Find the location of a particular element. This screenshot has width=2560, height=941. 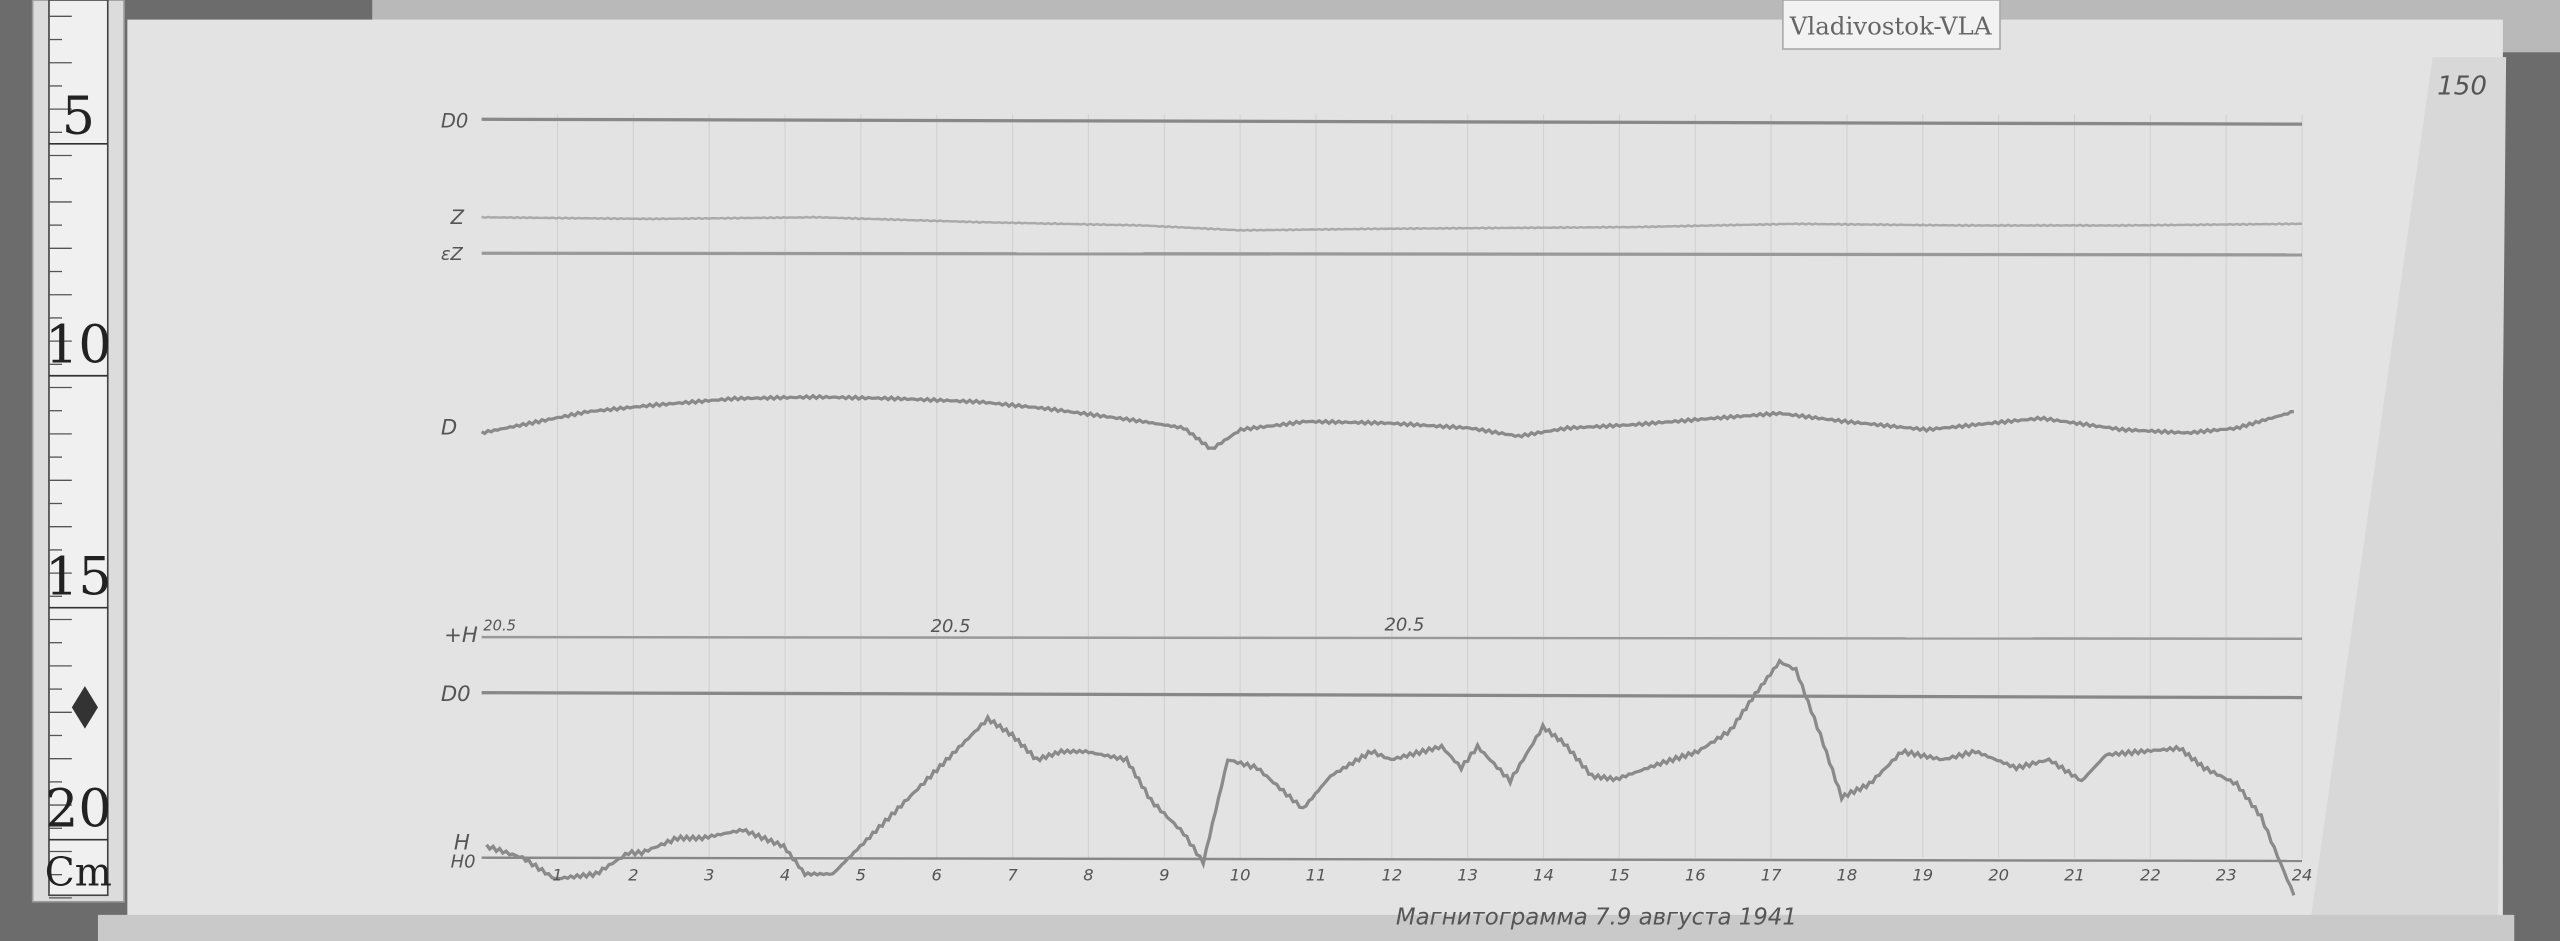

hour-label: 1 is located at coordinates (557, 875).